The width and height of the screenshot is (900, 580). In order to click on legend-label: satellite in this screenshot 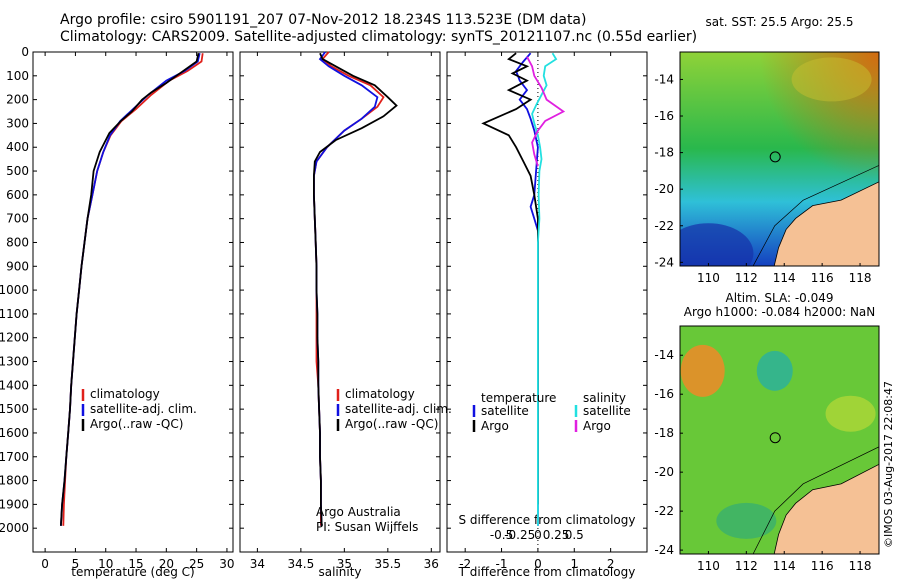, I will do `click(607, 411)`.